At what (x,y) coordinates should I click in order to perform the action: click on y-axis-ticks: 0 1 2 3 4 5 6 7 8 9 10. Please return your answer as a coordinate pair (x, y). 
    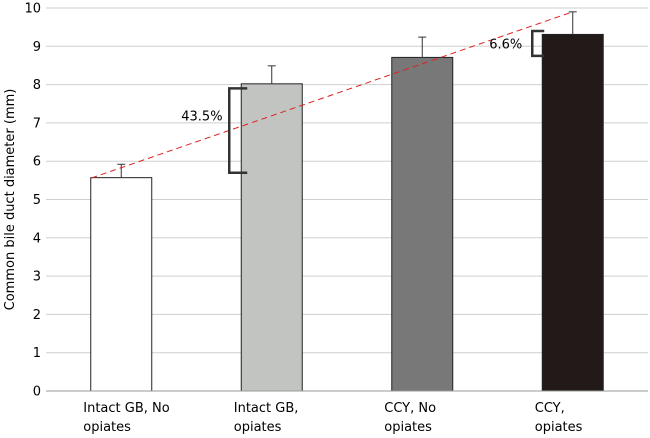
    Looking at the image, I should click on (32, 201).